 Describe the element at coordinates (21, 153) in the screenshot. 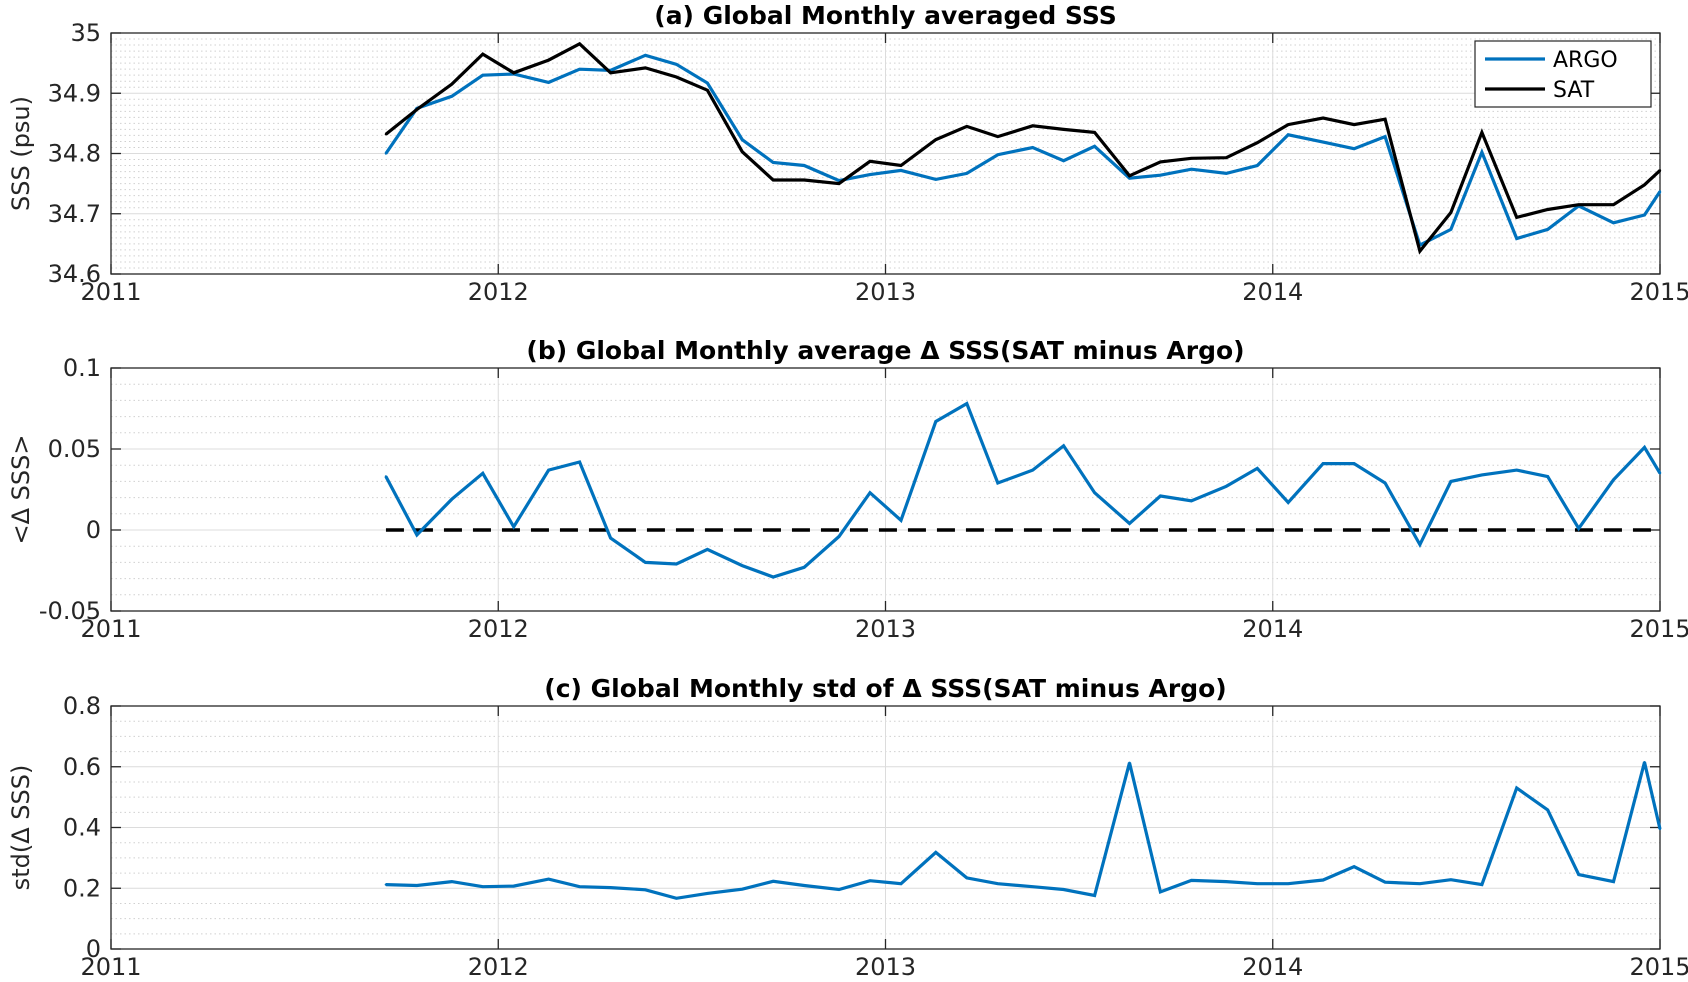

I see `y-axis-label: SSS (psu)` at that location.